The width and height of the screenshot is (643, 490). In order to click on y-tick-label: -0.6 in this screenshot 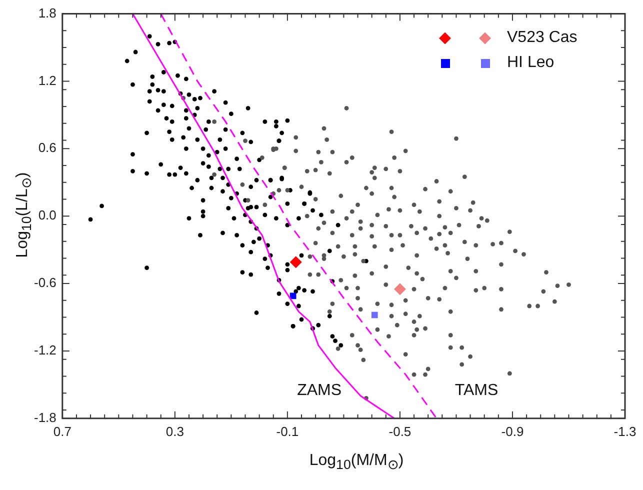, I will do `click(45, 282)`.